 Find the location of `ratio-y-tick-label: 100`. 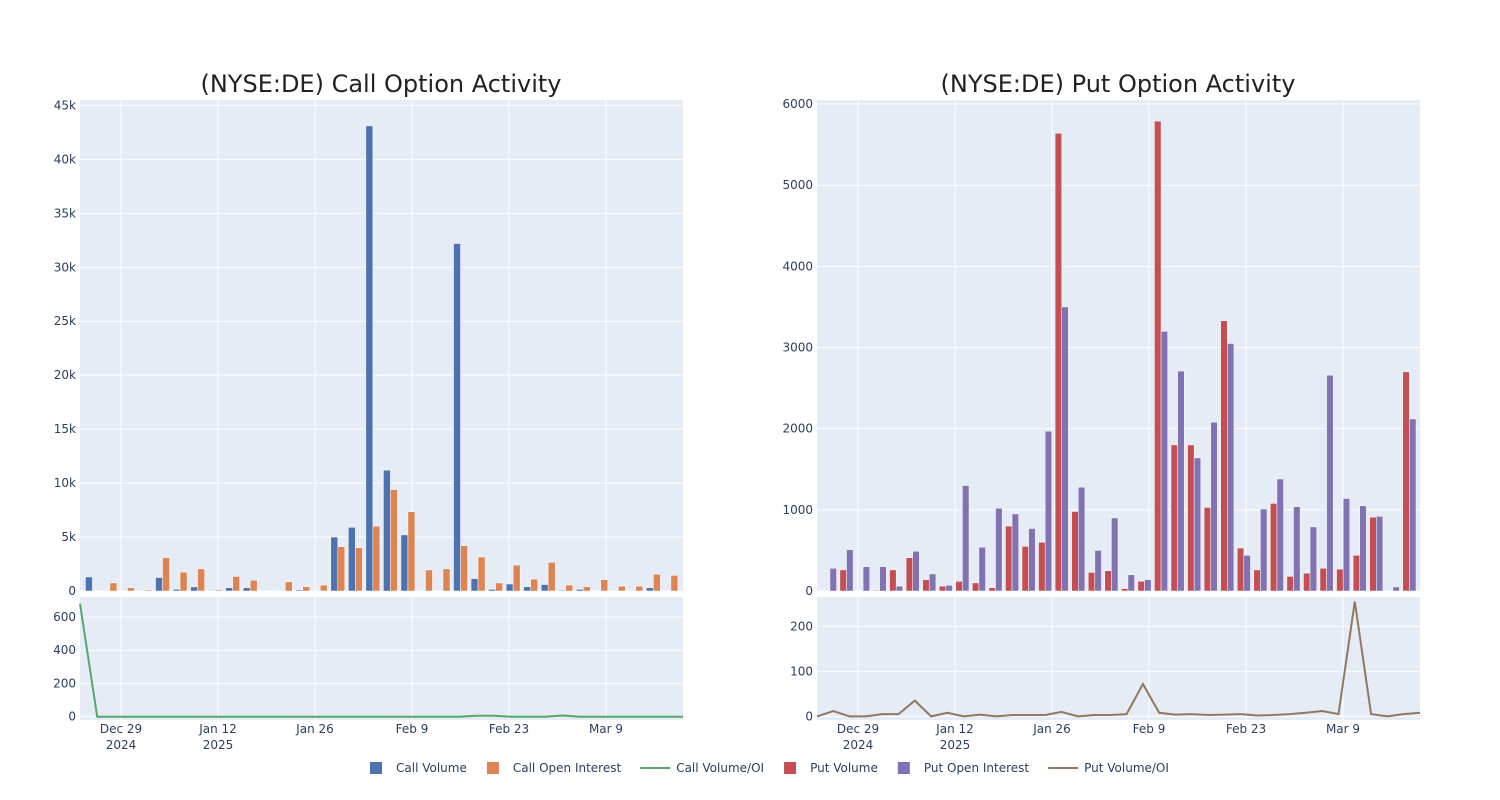

ratio-y-tick-label: 100 is located at coordinates (801, 671).